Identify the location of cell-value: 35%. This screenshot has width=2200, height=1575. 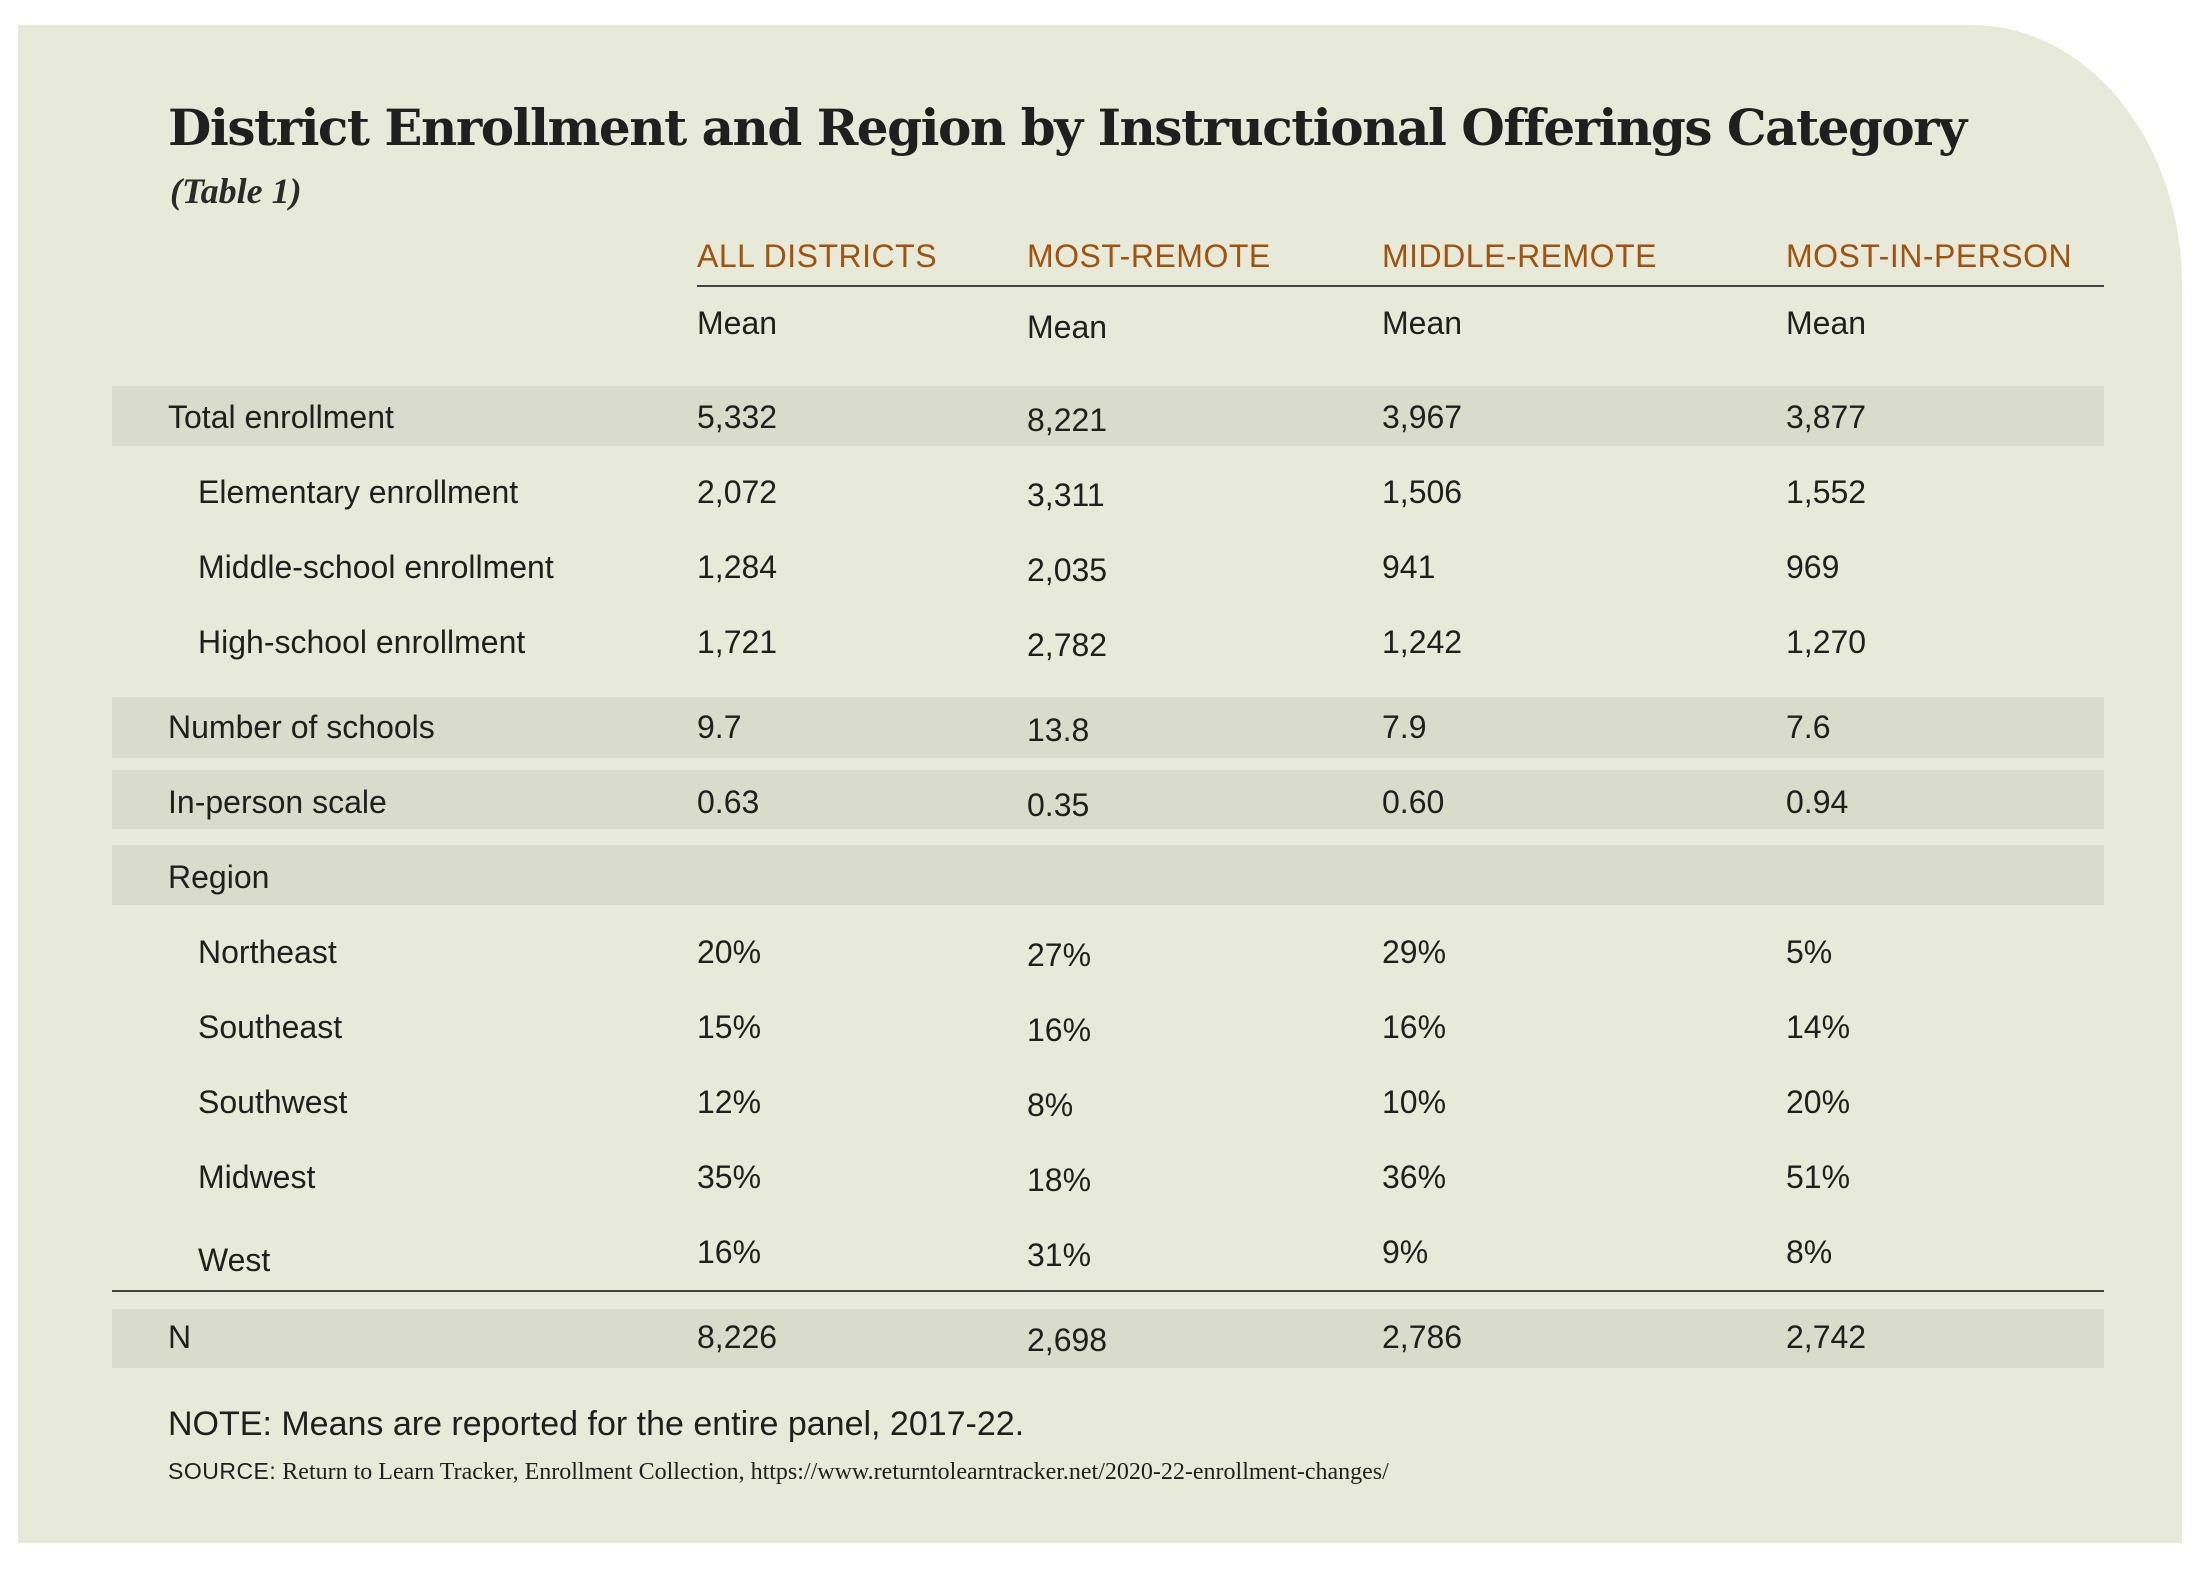
(729, 1177).